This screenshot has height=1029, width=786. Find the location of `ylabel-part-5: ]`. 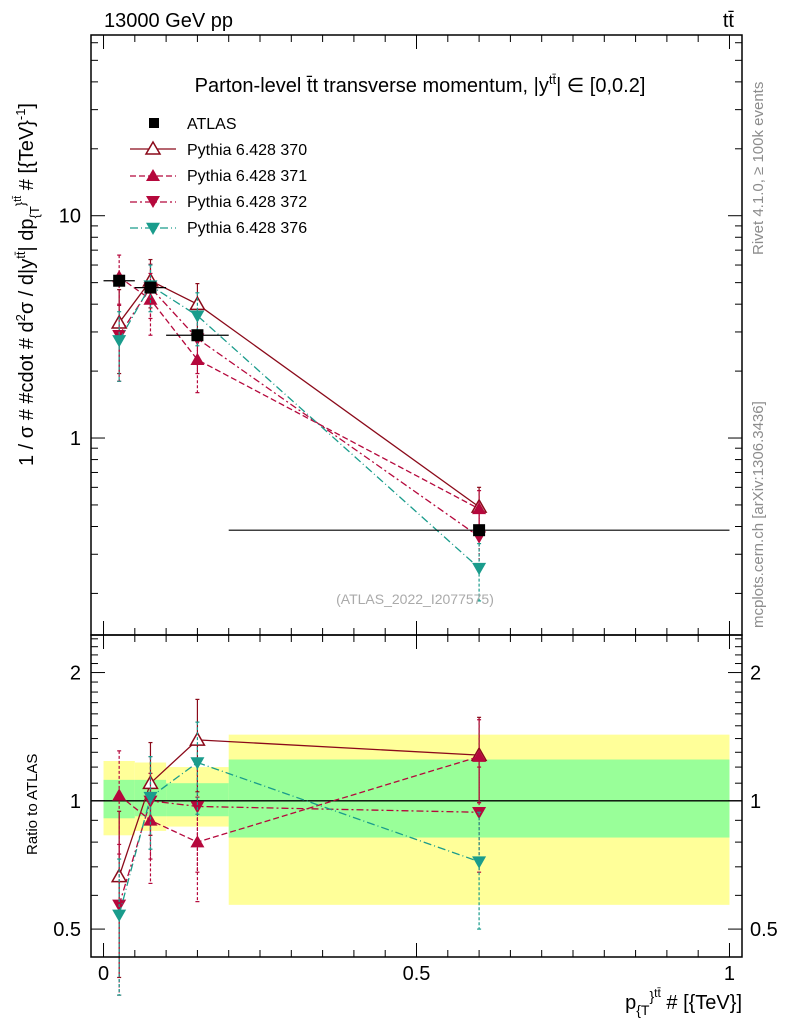

ylabel-part-5: ] is located at coordinates (27, 106).